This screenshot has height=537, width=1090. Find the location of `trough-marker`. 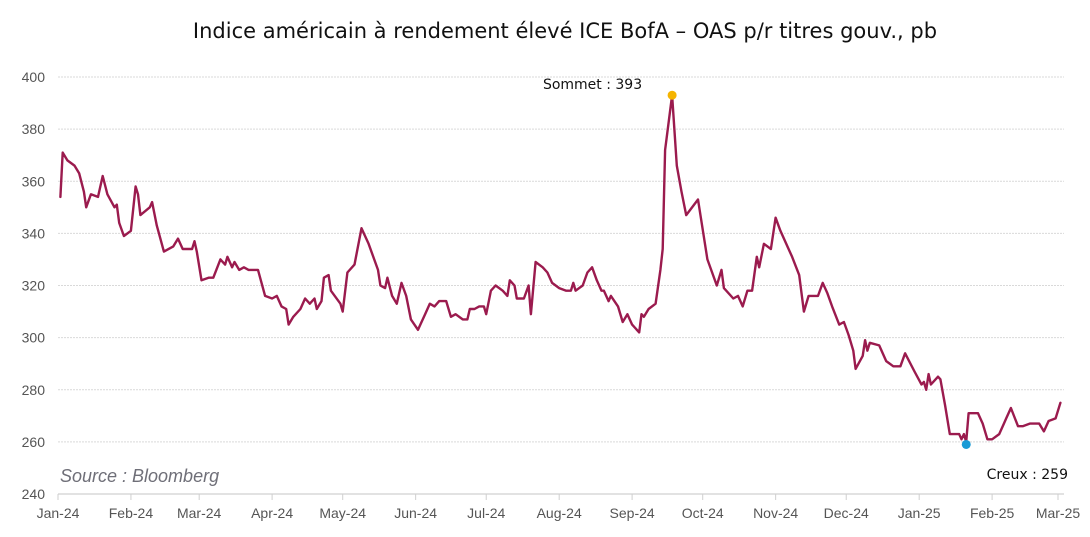

trough-marker is located at coordinates (966, 444).